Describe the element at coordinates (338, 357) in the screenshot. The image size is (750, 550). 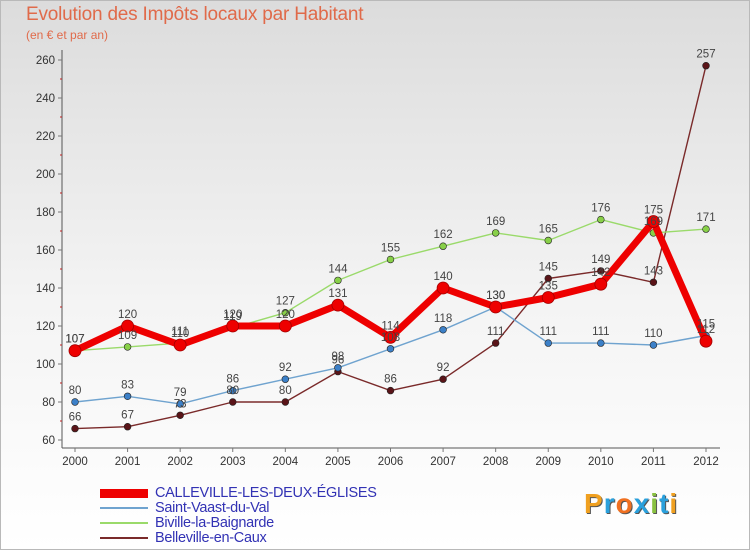
I see `data-label: 98` at that location.